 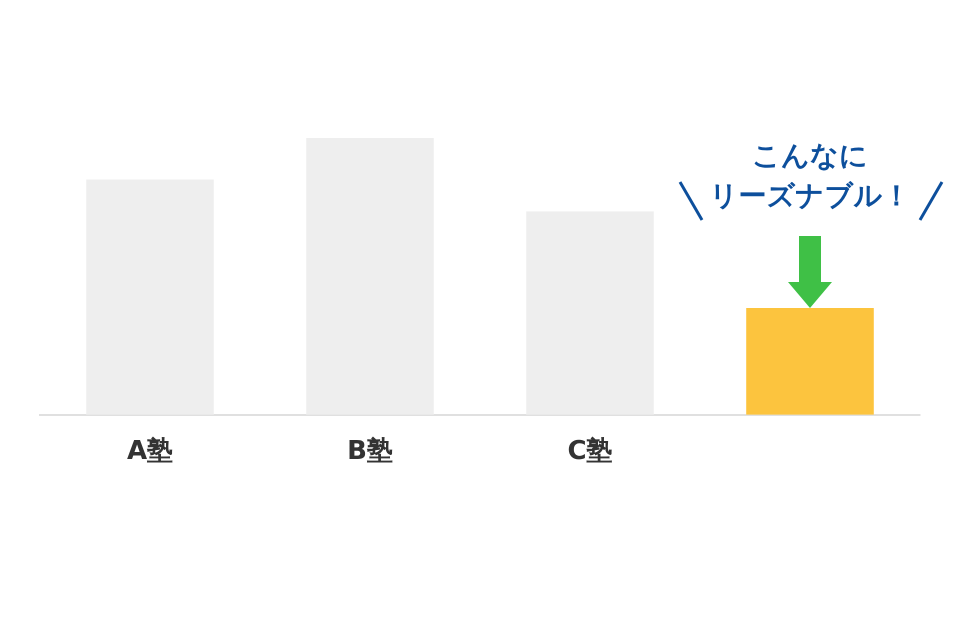 What do you see at coordinates (810, 156) in the screenshot?
I see `annotation: こんなに` at bounding box center [810, 156].